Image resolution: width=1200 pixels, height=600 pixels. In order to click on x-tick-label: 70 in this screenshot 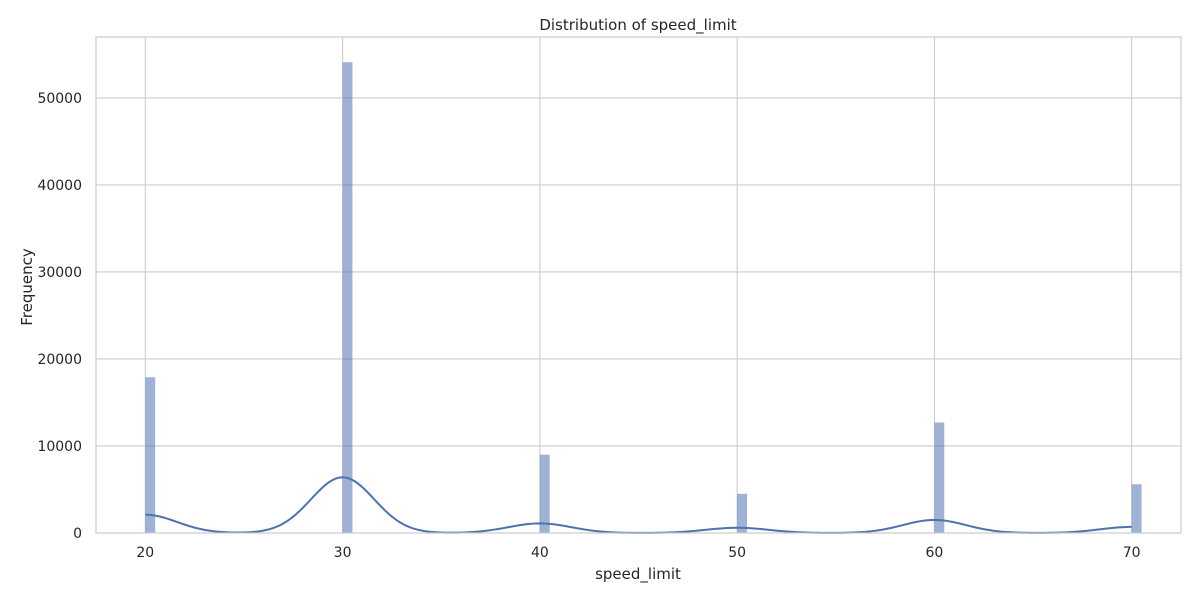, I will do `click(1132, 553)`.